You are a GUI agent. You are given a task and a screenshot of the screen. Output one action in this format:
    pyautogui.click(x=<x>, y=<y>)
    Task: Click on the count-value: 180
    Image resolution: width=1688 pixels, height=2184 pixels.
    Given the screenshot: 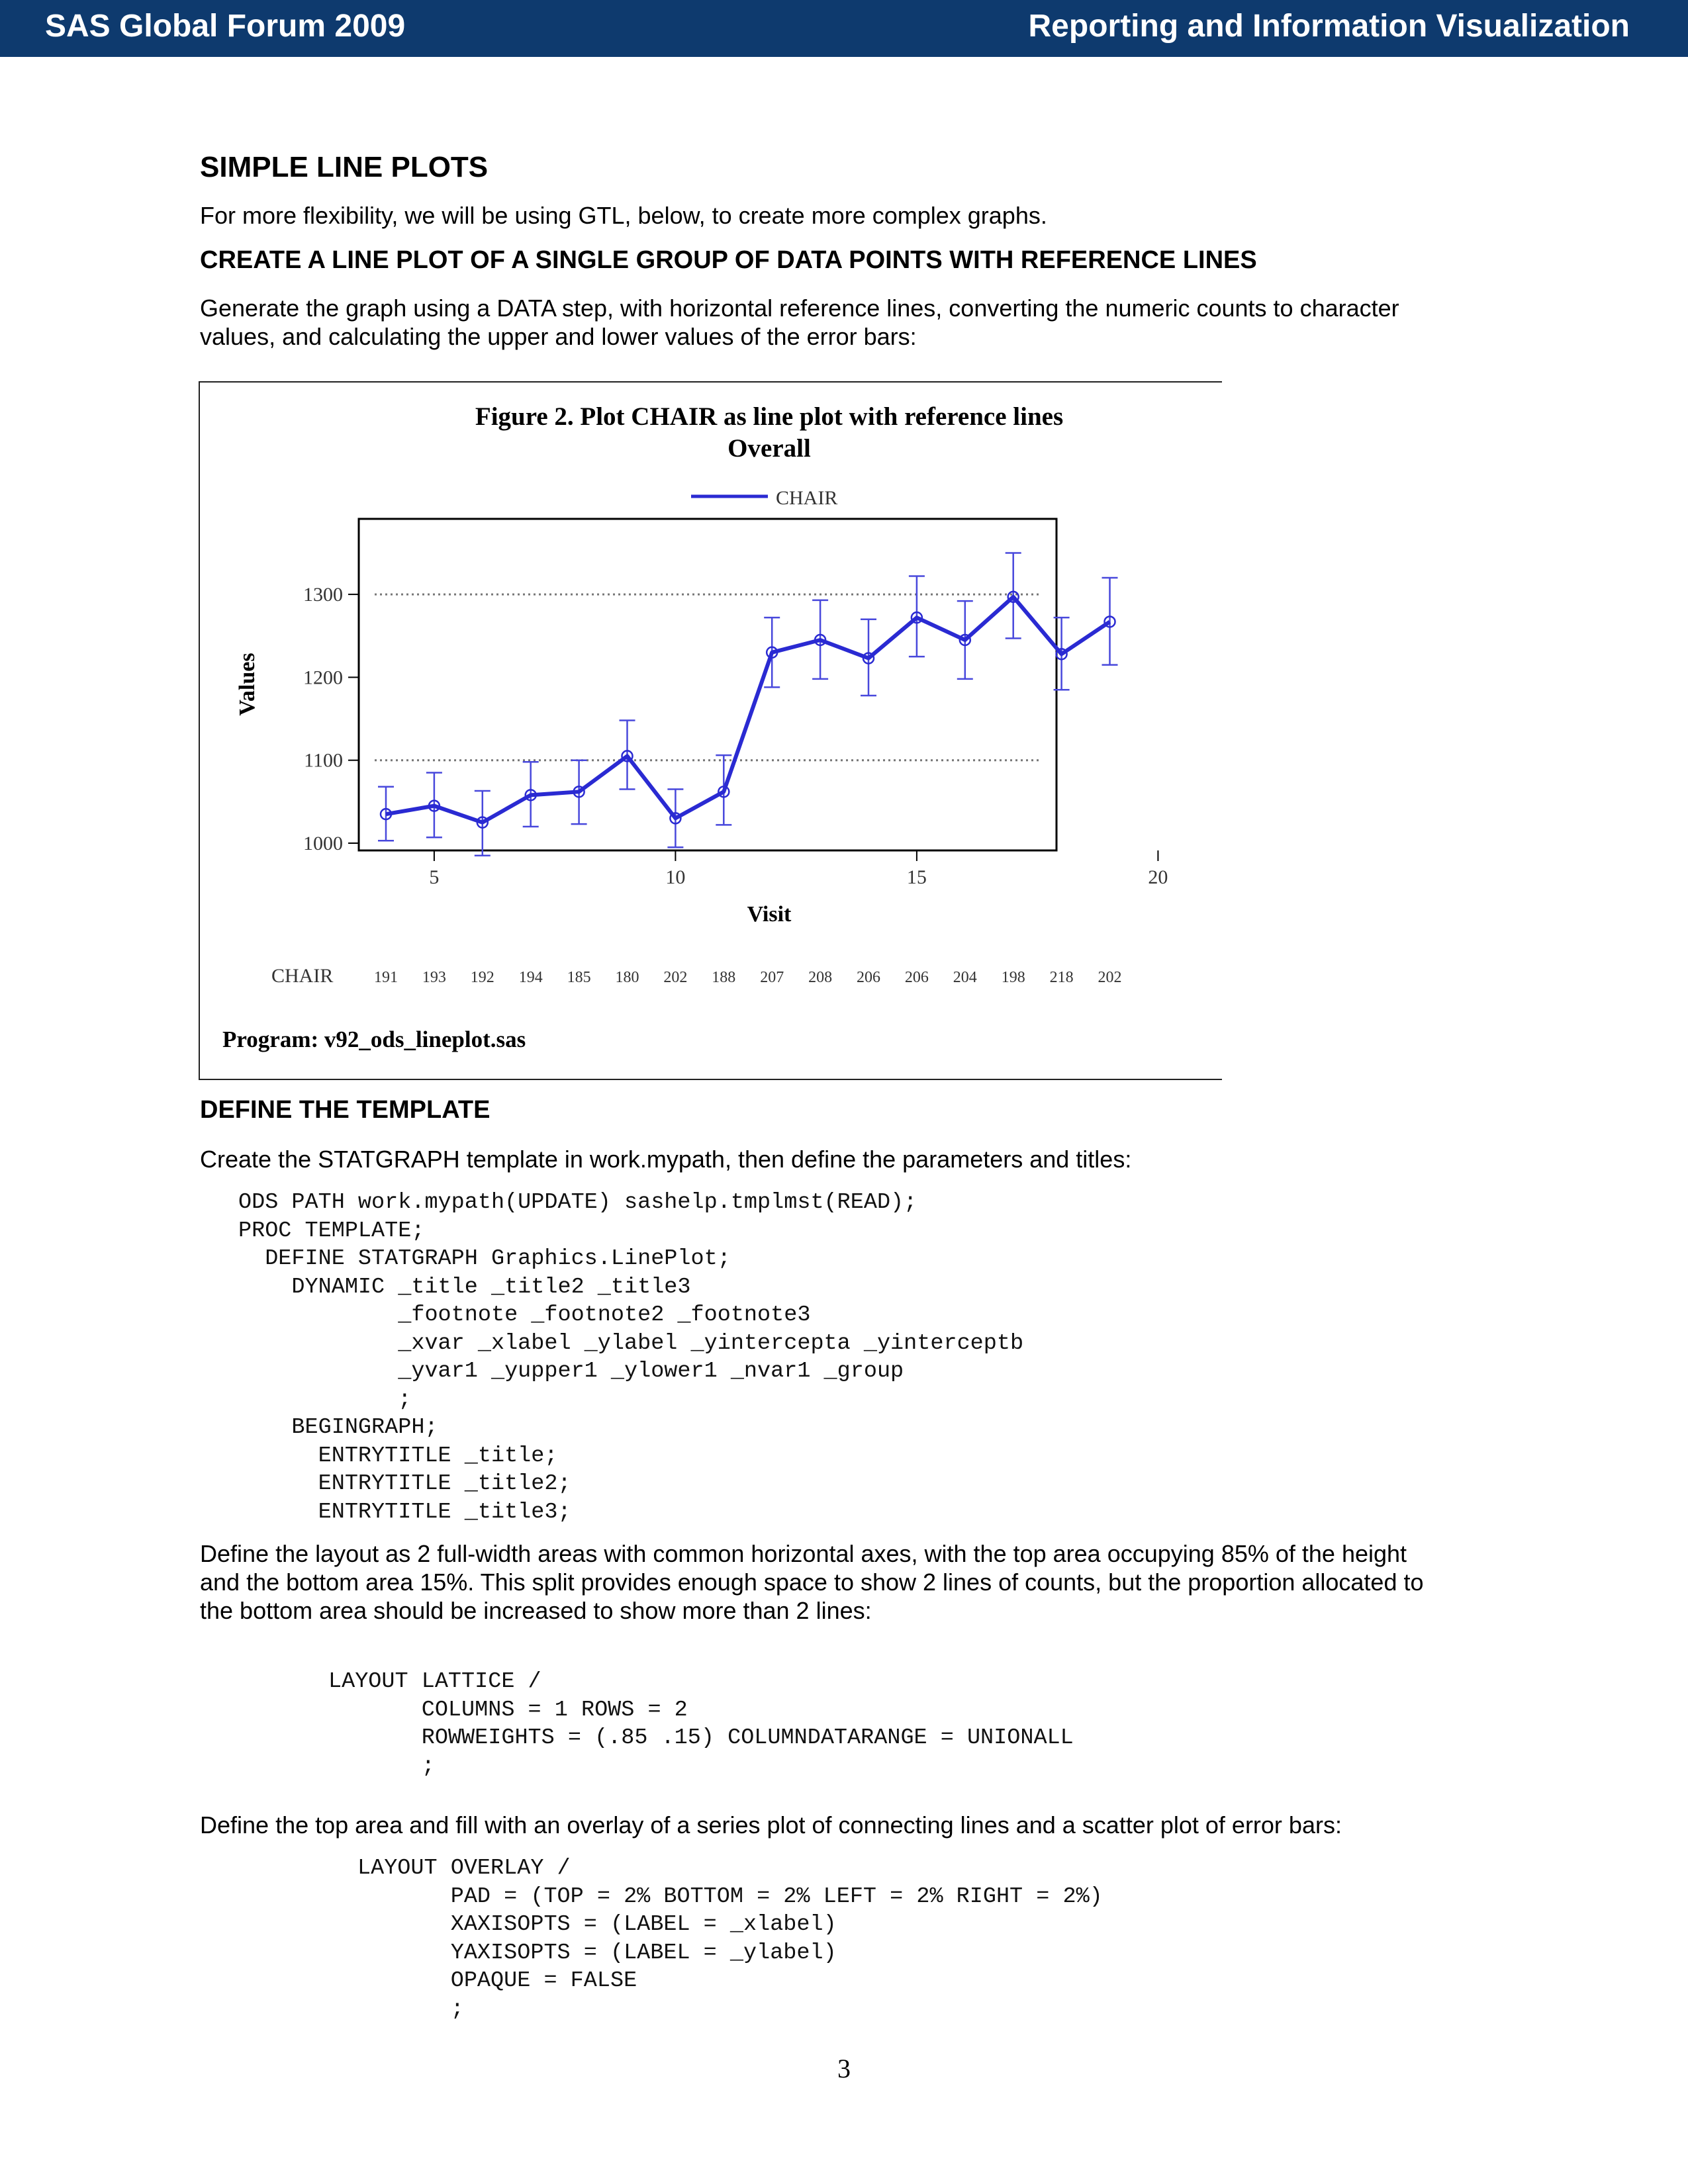 What is the action you would take?
    pyautogui.click(x=627, y=977)
    